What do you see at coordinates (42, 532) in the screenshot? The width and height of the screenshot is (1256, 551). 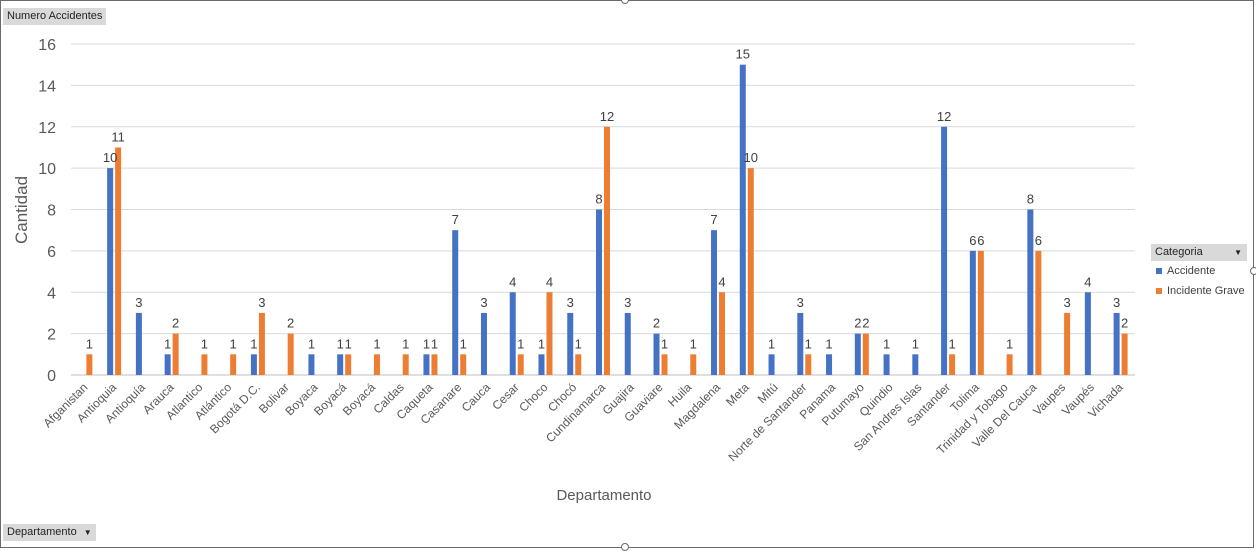 I see `axis-field-label: Departamento` at bounding box center [42, 532].